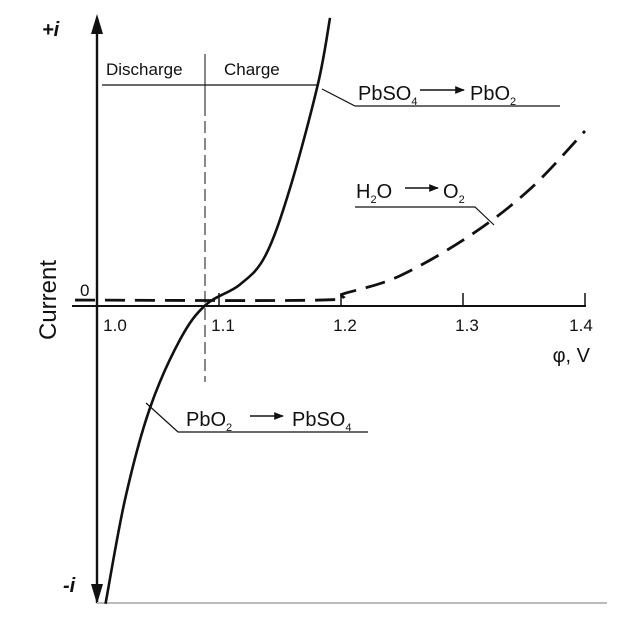  I want to click on y-pos-label: +i, so click(51, 30).